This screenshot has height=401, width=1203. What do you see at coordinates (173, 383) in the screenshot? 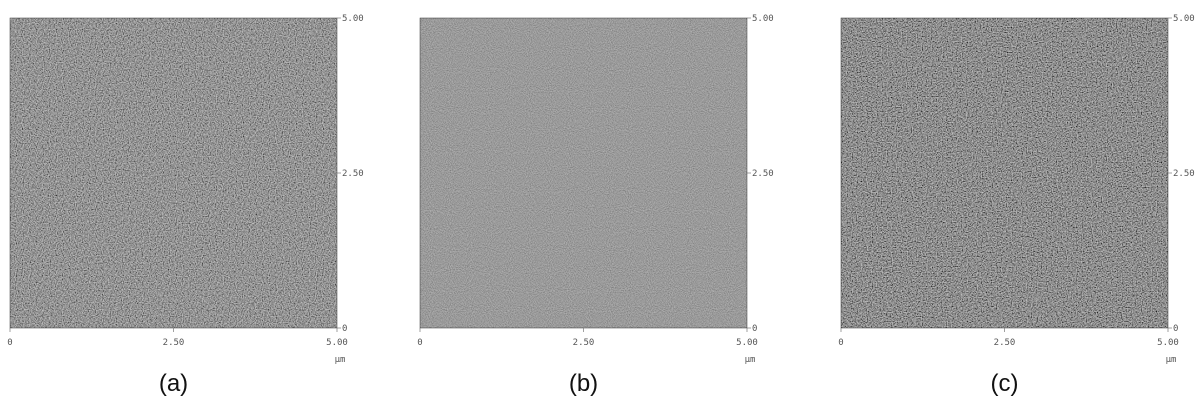
I see `panel-caption: (a)` at bounding box center [173, 383].